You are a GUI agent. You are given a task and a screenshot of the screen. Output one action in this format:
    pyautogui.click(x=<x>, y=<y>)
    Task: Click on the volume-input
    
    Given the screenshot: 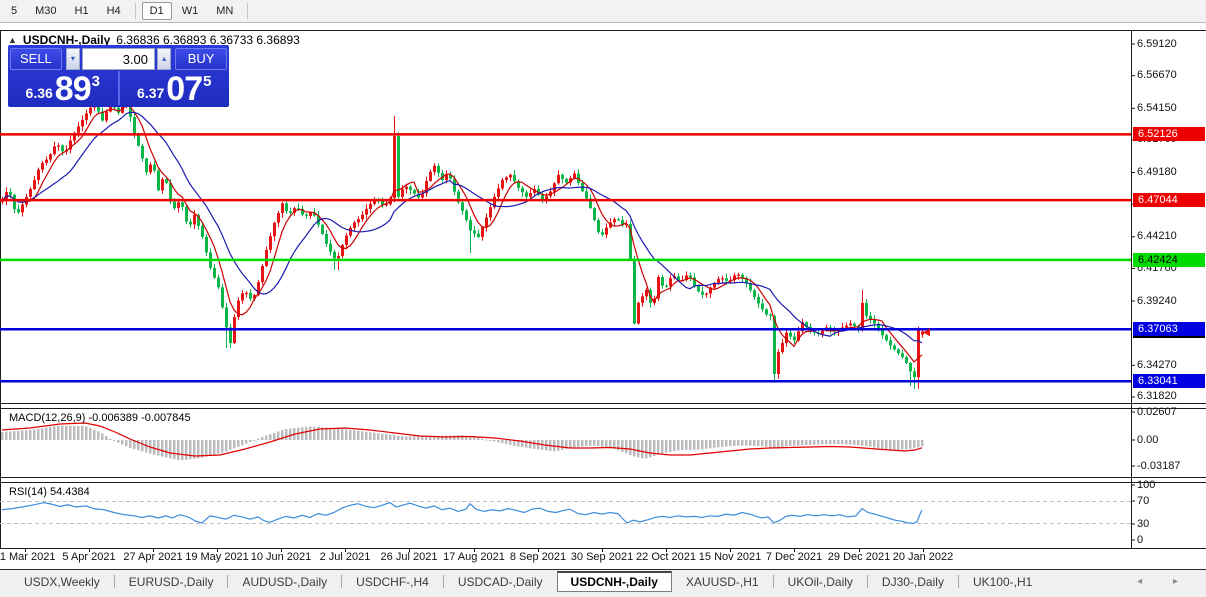 What is the action you would take?
    pyautogui.click(x=118, y=59)
    